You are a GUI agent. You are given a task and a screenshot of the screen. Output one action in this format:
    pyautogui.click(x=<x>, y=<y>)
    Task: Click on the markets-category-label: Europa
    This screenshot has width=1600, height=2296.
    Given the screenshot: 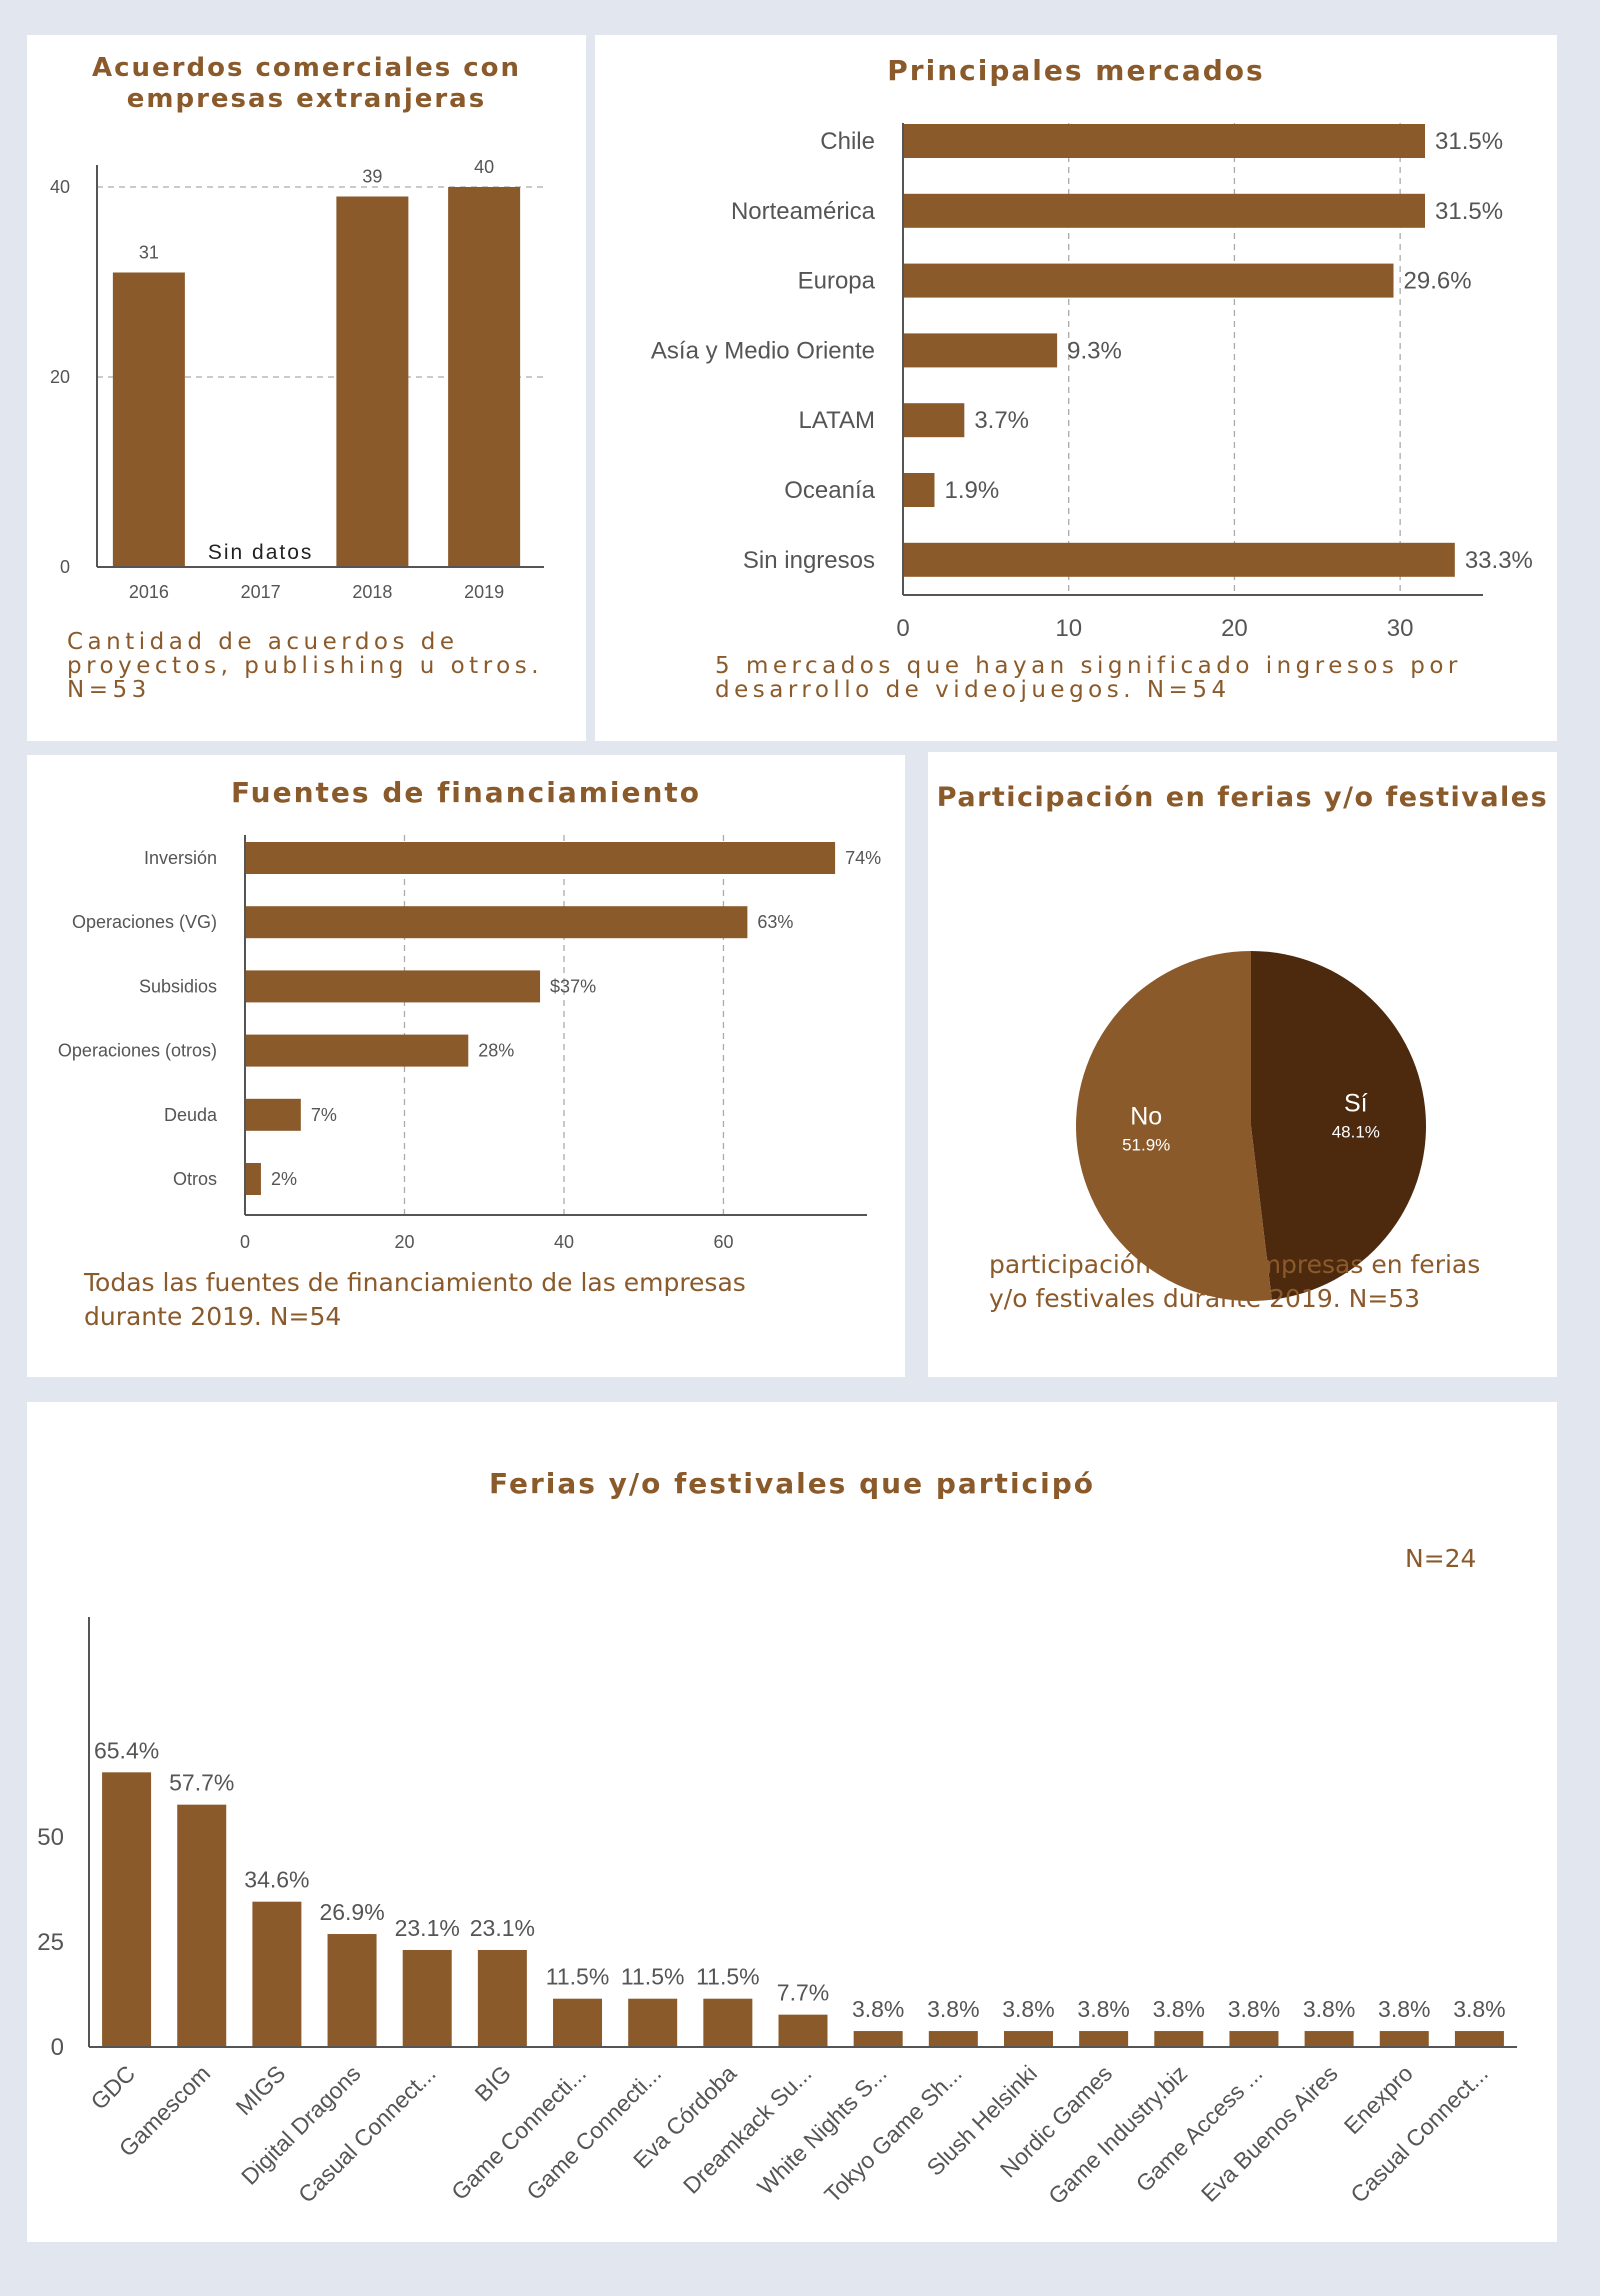 What is the action you would take?
    pyautogui.click(x=837, y=281)
    